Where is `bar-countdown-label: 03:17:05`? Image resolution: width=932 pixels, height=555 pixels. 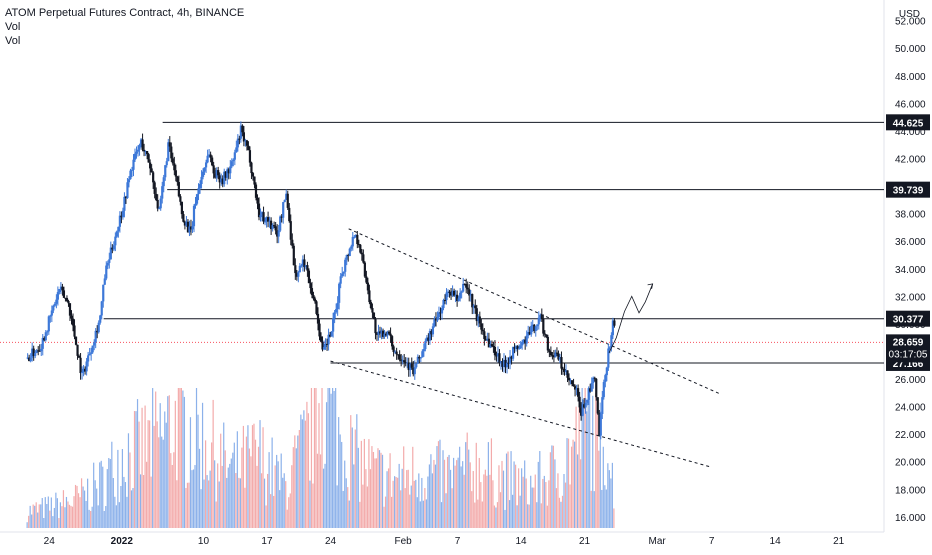 bar-countdown-label: 03:17:05 is located at coordinates (908, 354).